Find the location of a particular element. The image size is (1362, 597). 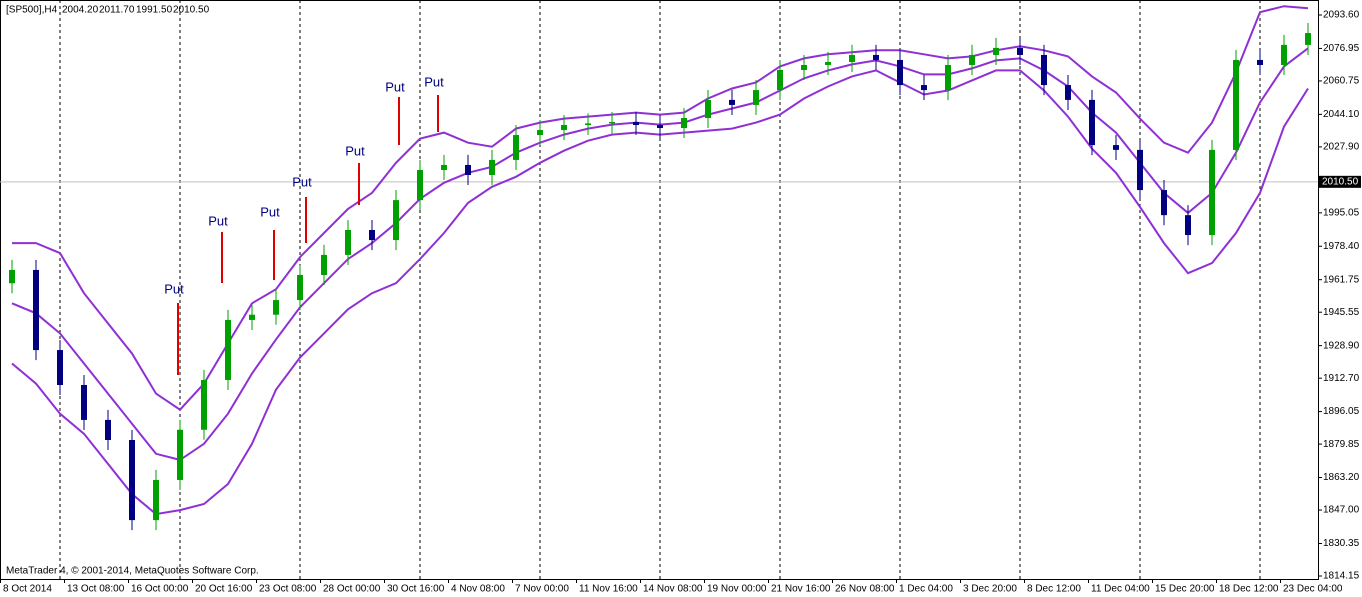

y-tick-label: 1847.00 is located at coordinates (1341, 510).